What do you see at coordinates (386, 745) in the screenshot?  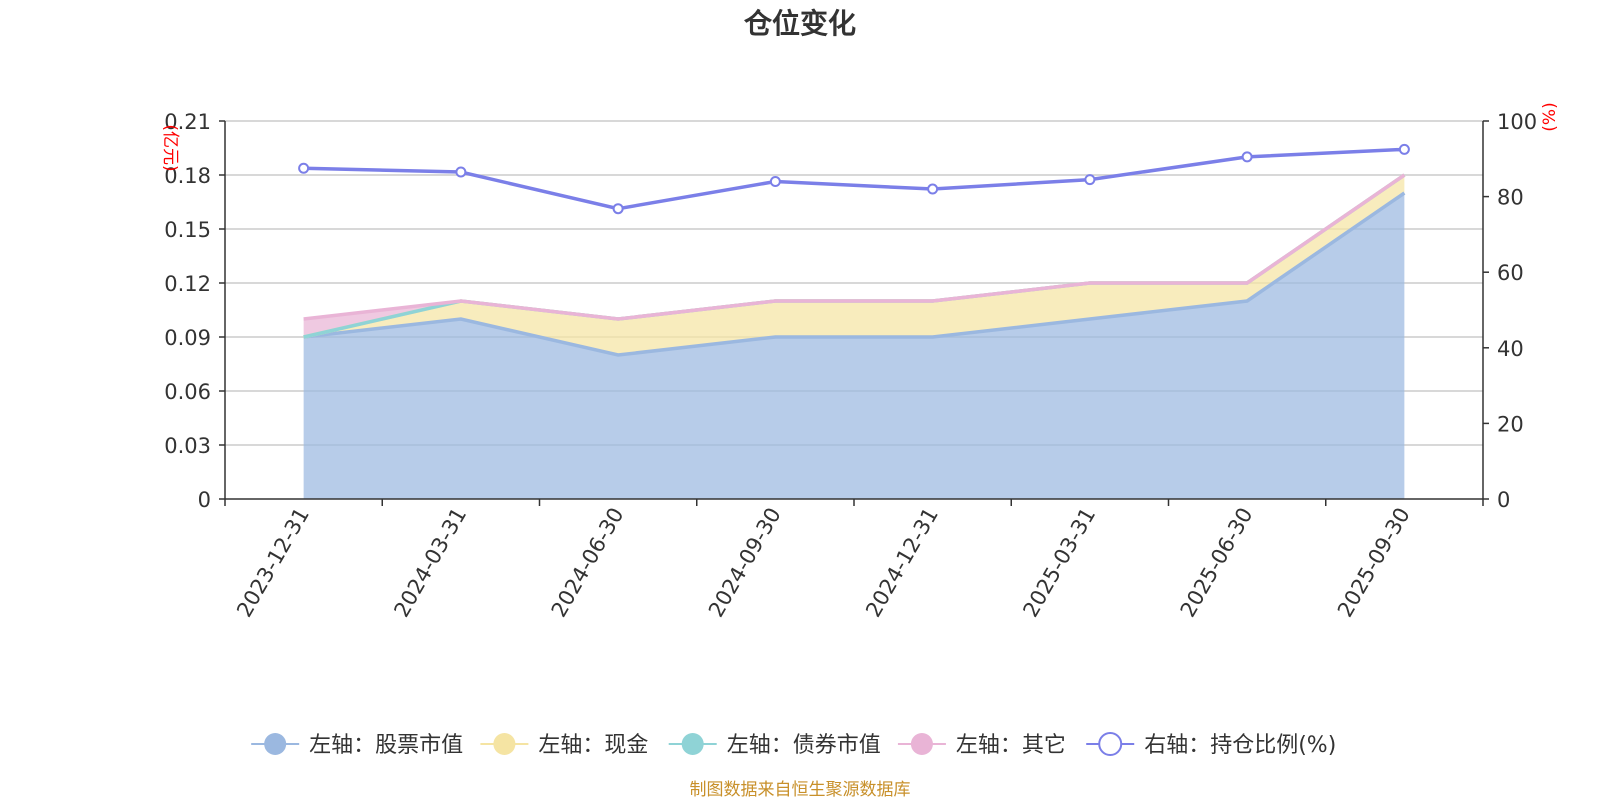 I see `legend-label: 左轴：股票市值` at bounding box center [386, 745].